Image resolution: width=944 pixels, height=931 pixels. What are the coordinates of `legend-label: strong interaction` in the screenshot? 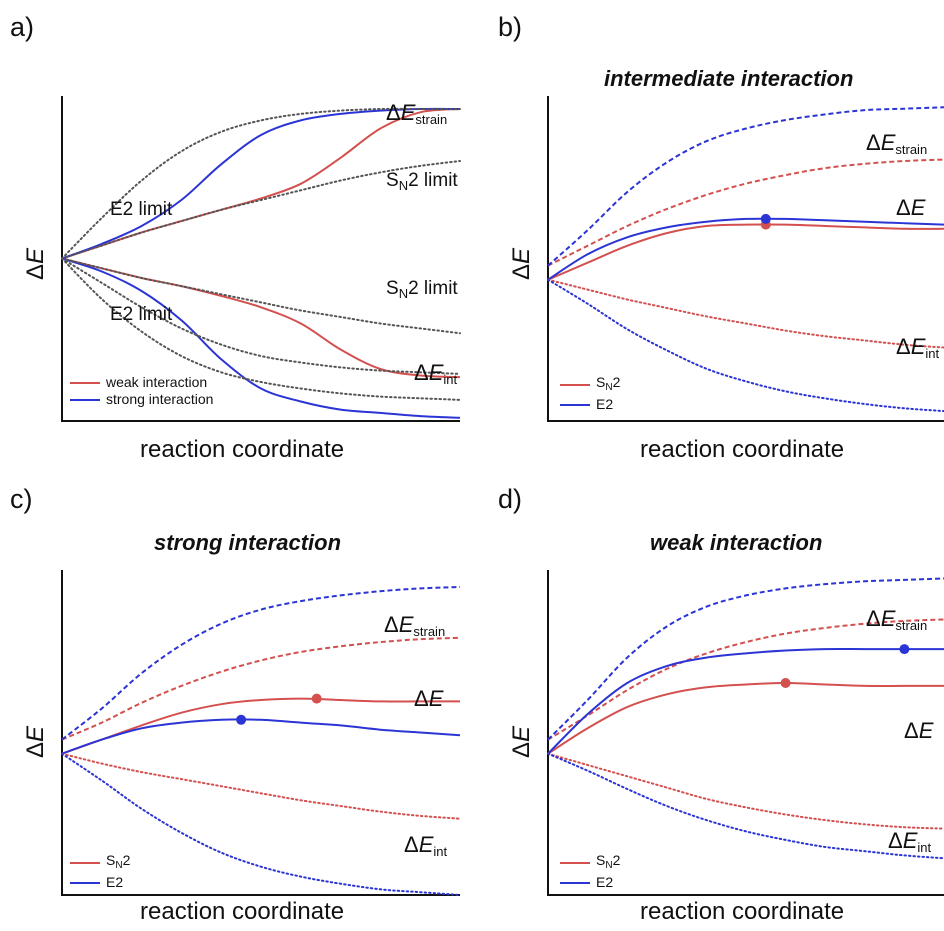 It's located at (160, 399).